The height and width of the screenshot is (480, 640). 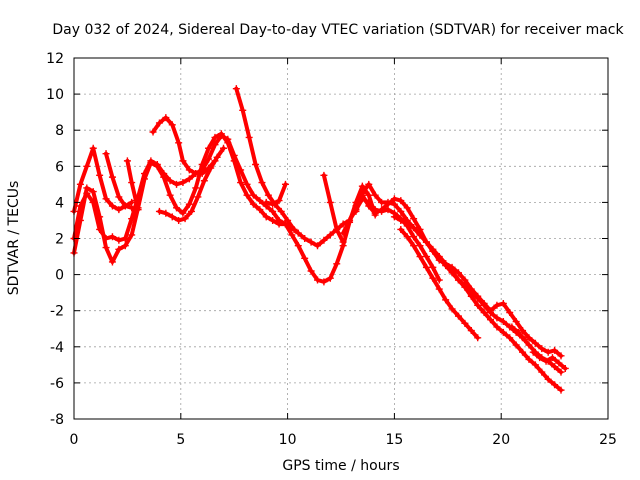 I want to click on x-axis-label: GPS time / hours, so click(x=340, y=466).